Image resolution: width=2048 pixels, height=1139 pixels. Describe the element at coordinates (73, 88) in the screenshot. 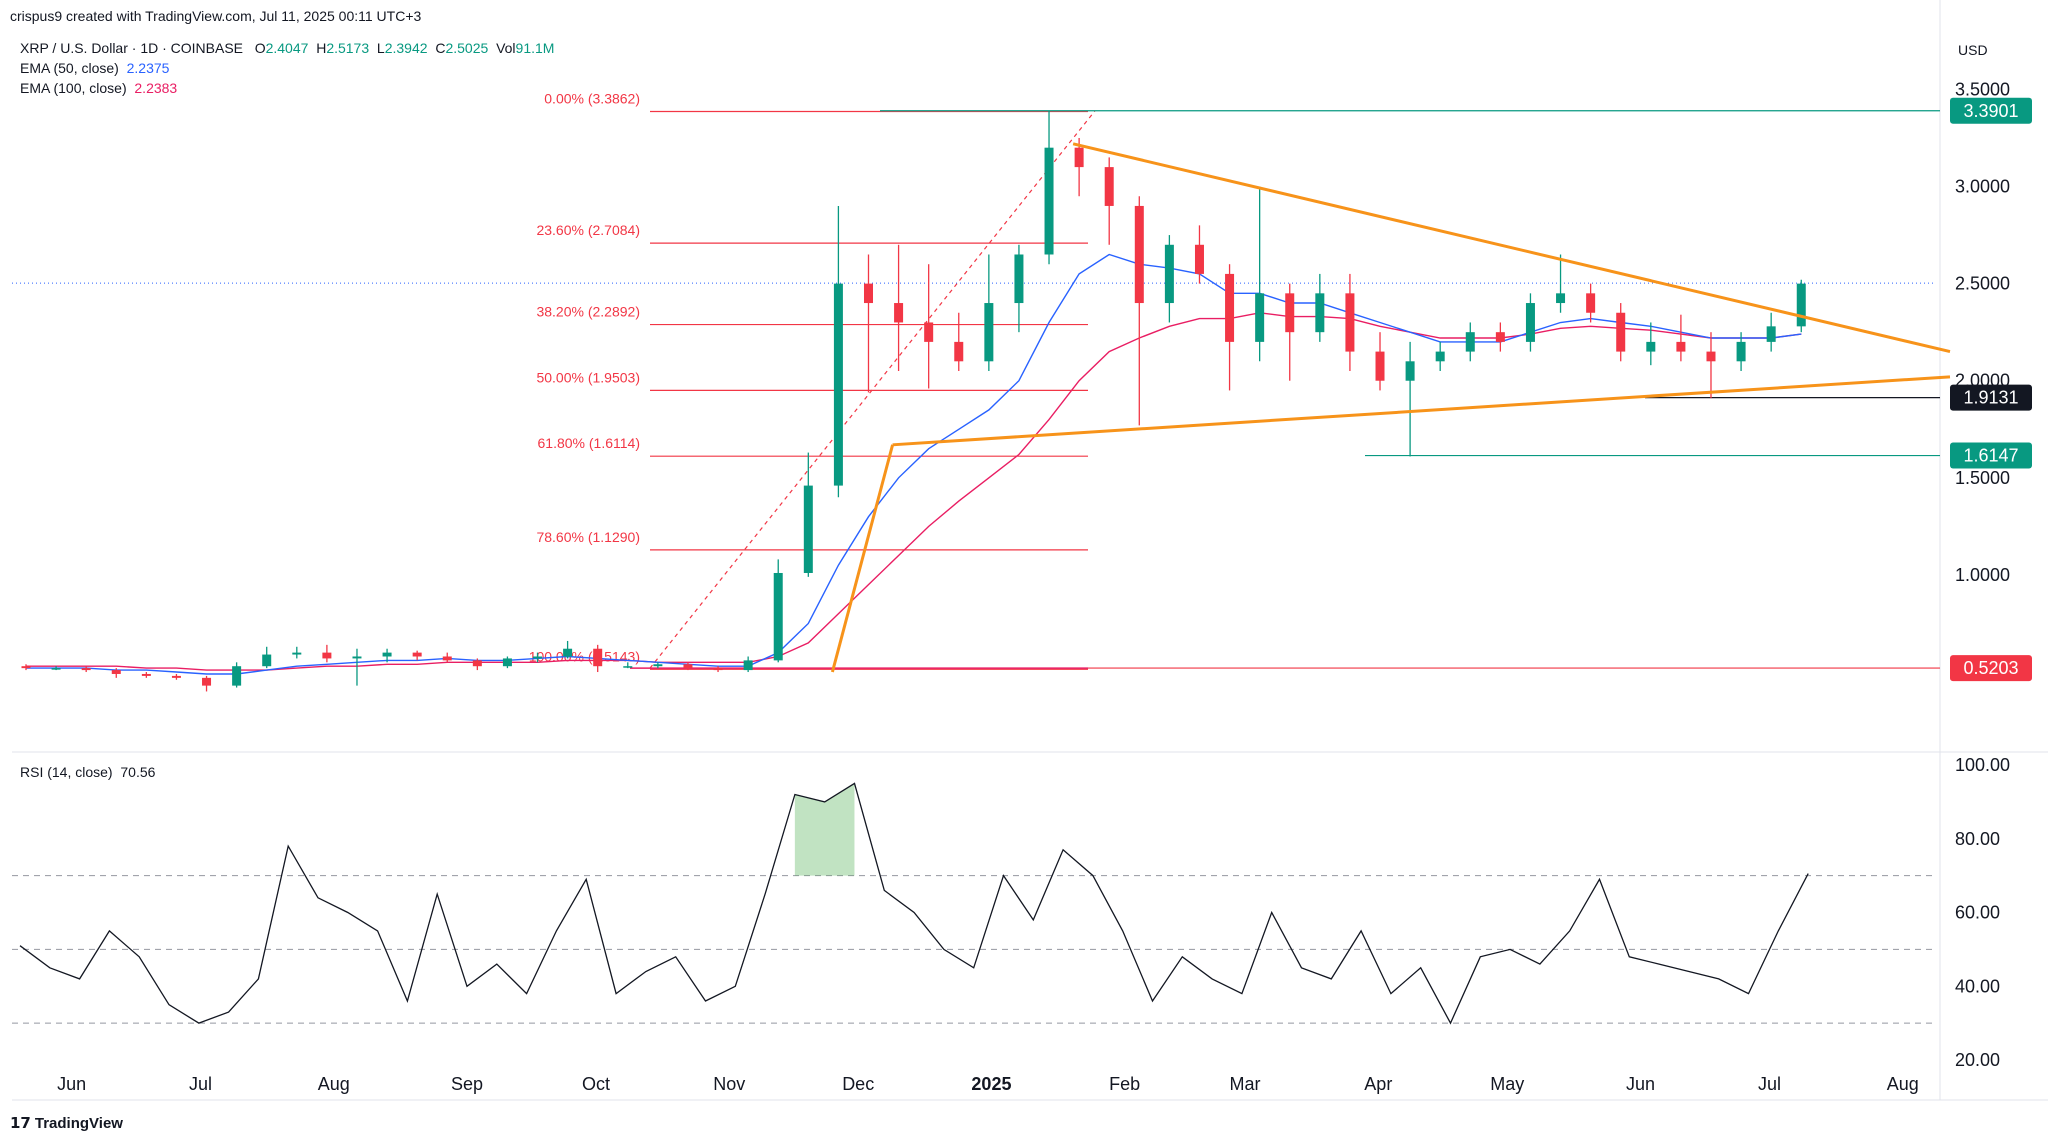

I see `ema100-label: EMA (100, close)` at that location.